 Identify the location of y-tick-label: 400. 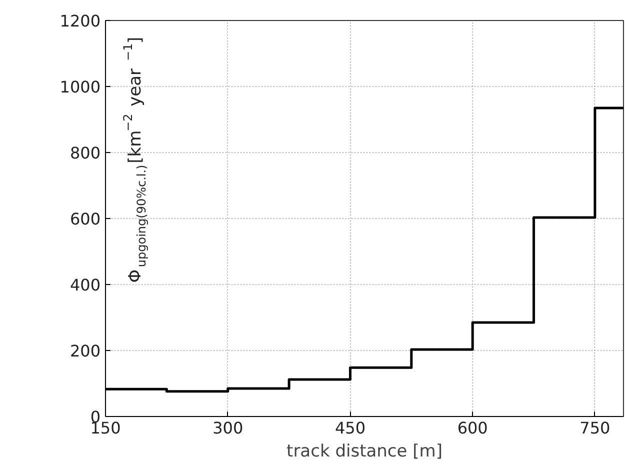
(85, 285).